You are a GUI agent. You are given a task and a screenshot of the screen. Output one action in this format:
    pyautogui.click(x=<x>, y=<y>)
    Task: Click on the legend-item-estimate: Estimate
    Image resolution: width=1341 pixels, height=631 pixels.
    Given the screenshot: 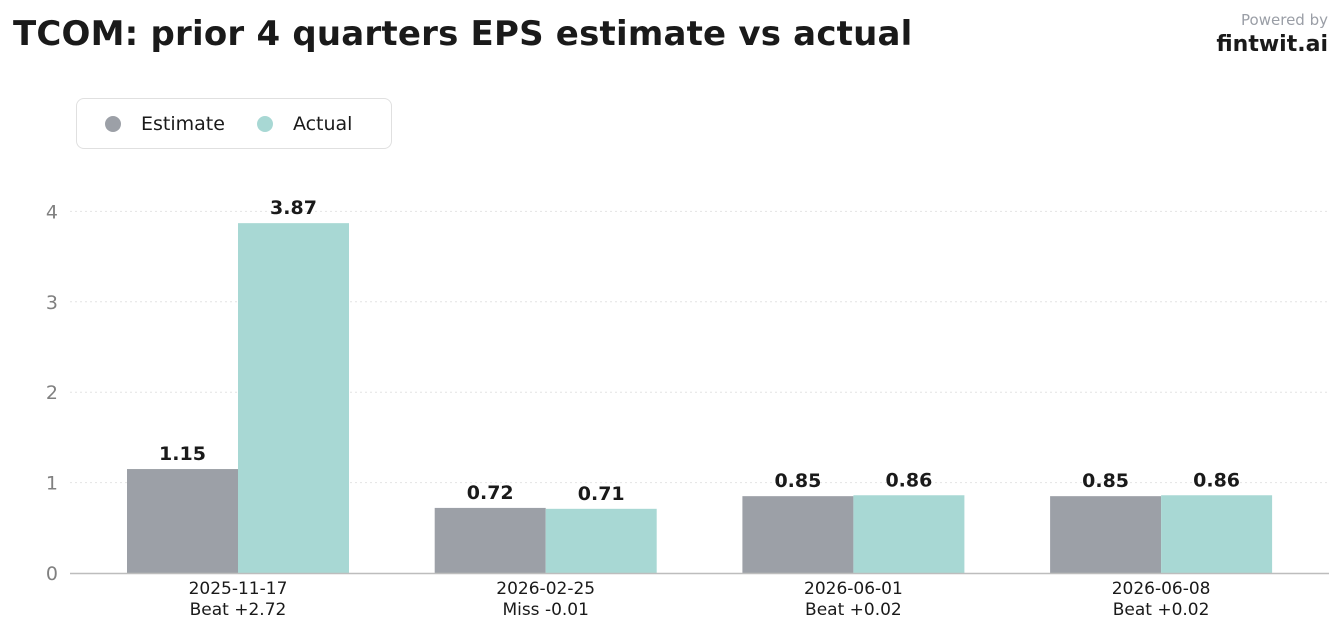 What is the action you would take?
    pyautogui.click(x=165, y=124)
    